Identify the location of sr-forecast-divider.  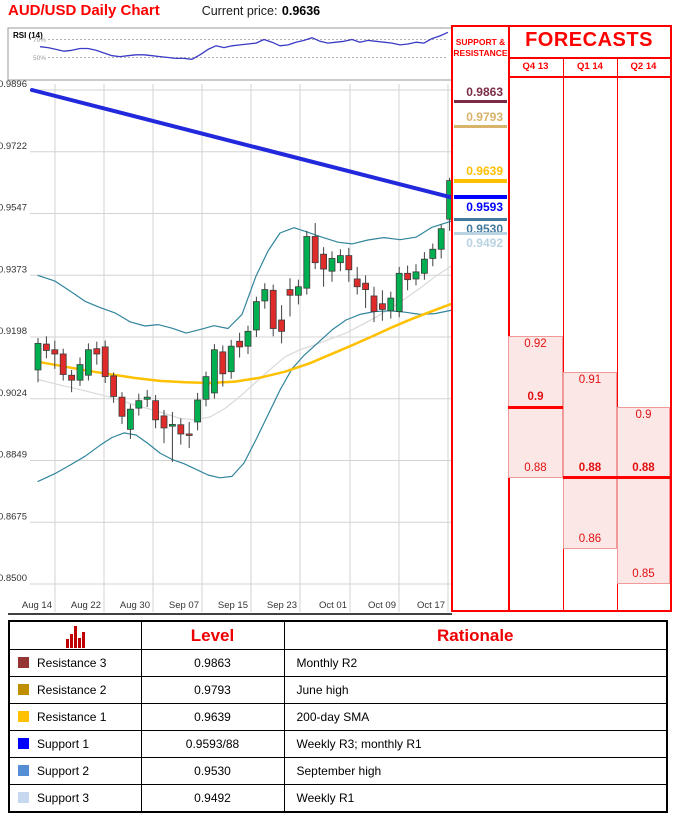
(509, 318).